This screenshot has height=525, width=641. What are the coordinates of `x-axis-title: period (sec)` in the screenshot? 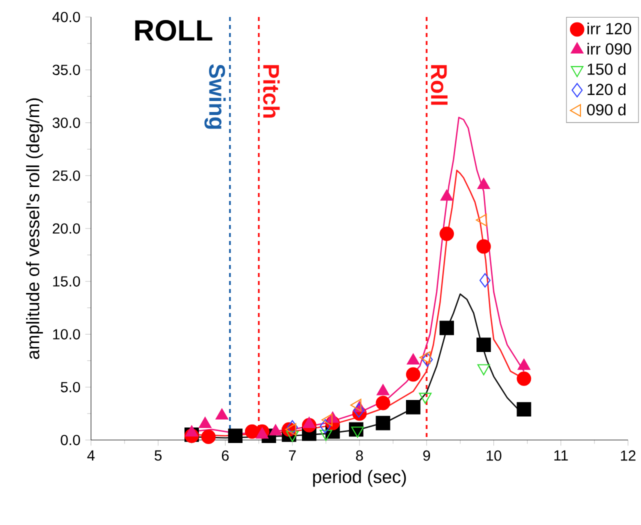 It's located at (359, 478).